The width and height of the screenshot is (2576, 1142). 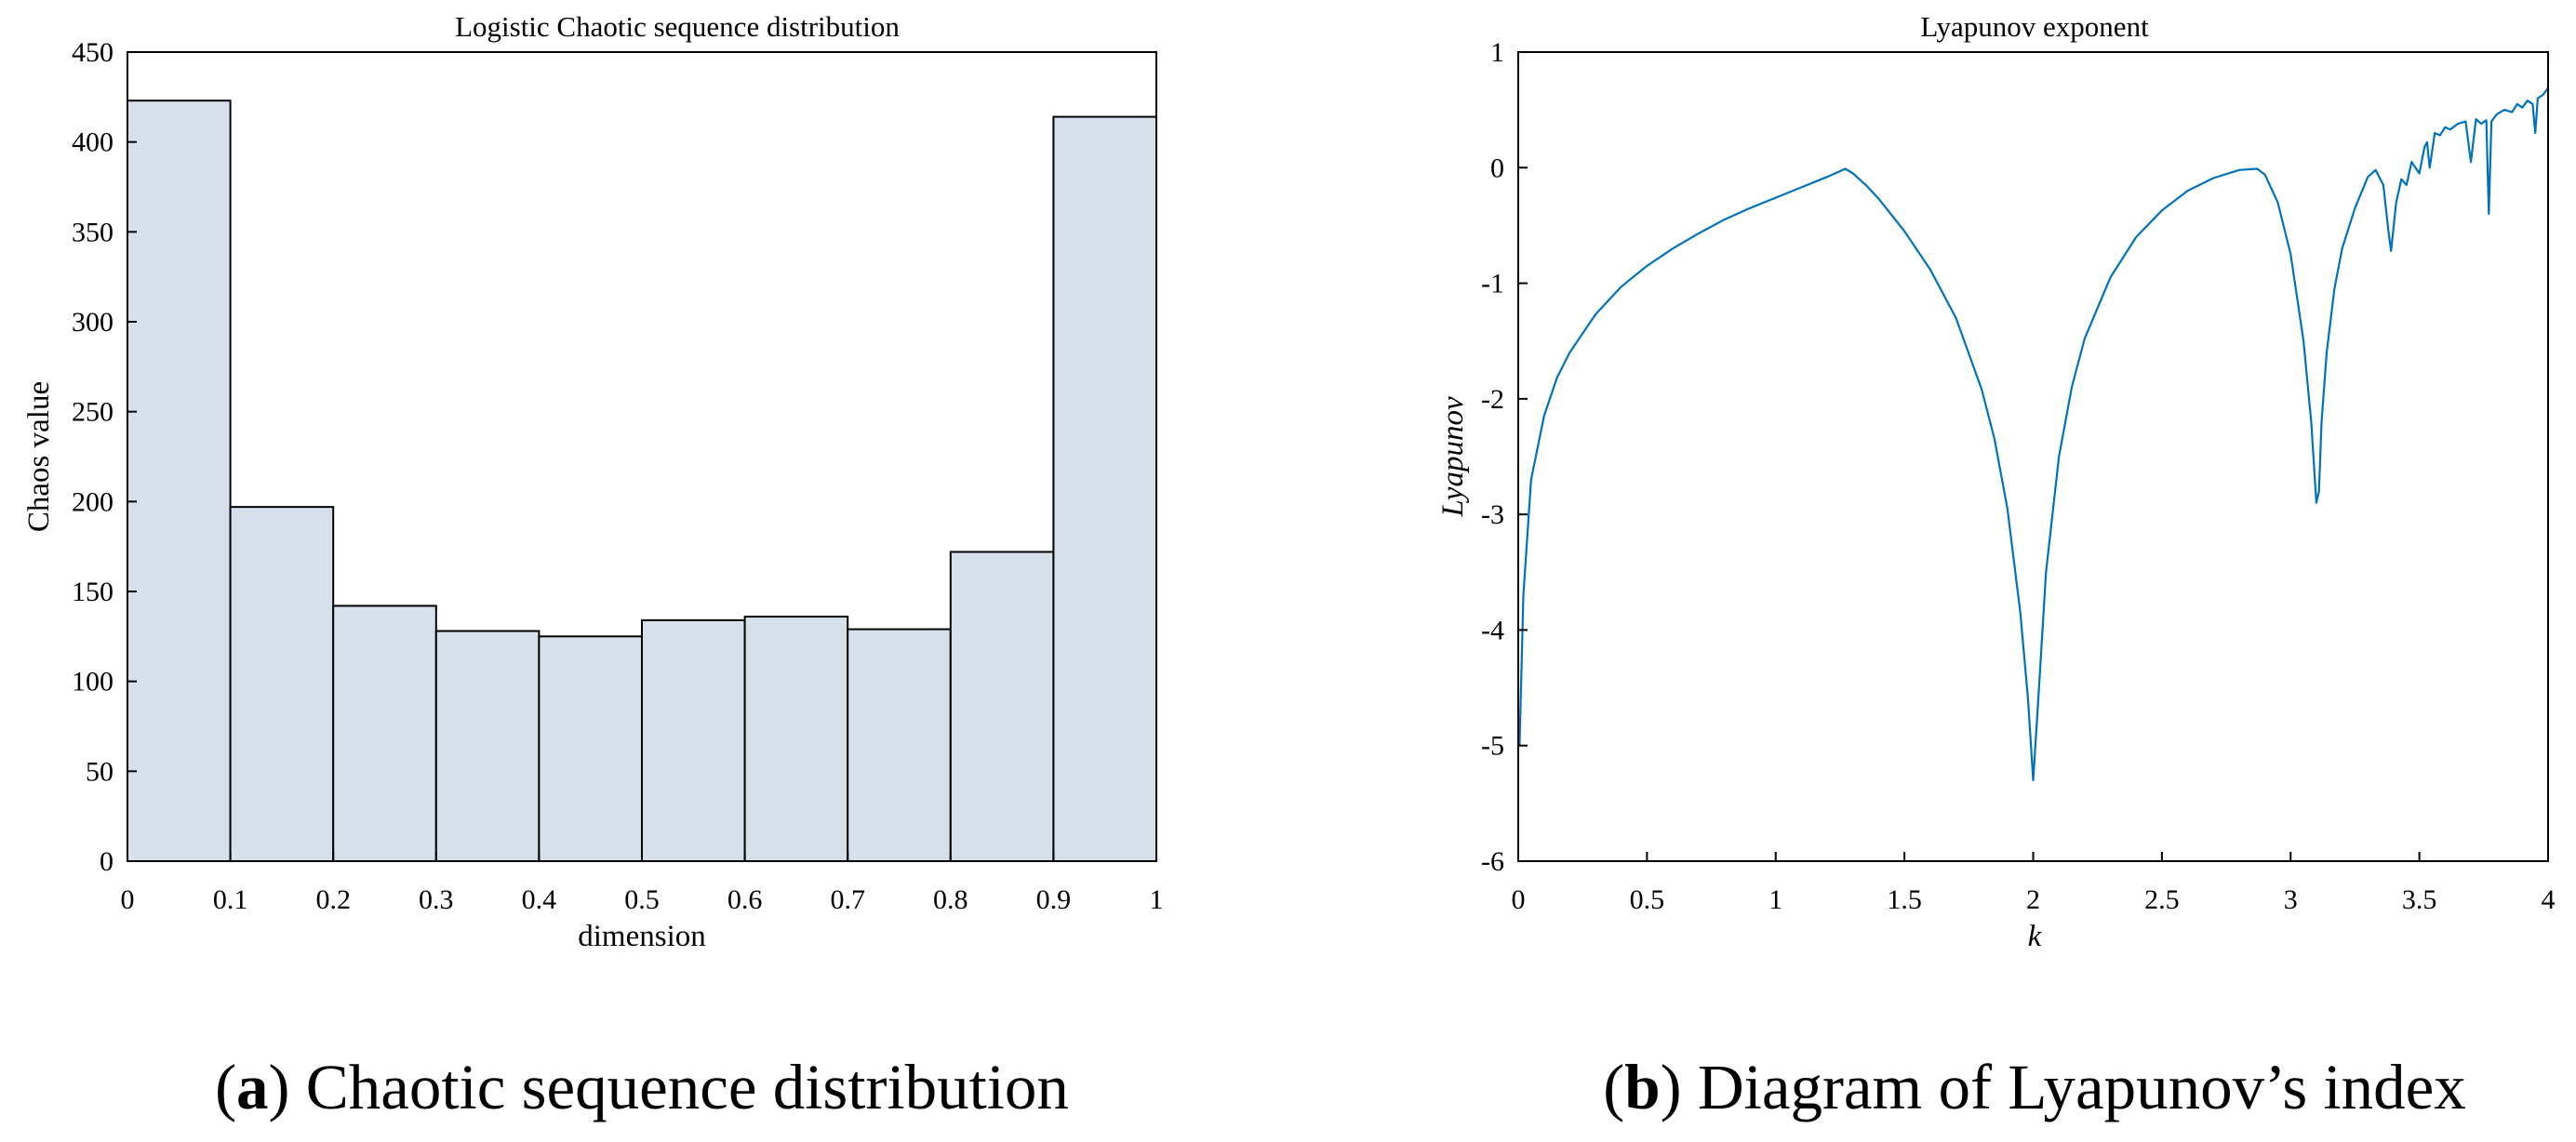 I want to click on panel-a-y-tick-label: 400, so click(x=92, y=142).